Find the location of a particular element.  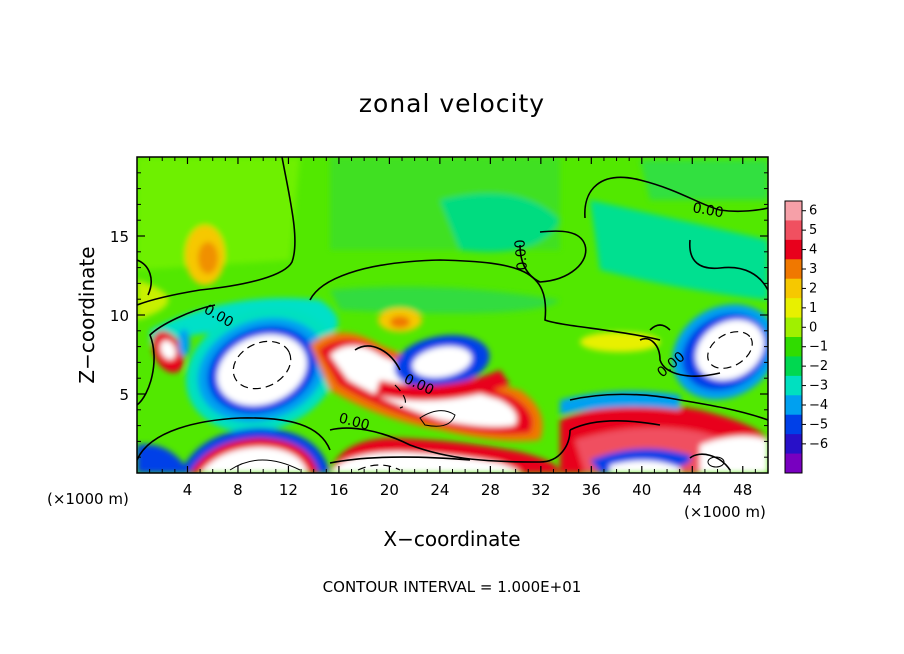

x-axis-label: X−coordinate is located at coordinates (451, 539).